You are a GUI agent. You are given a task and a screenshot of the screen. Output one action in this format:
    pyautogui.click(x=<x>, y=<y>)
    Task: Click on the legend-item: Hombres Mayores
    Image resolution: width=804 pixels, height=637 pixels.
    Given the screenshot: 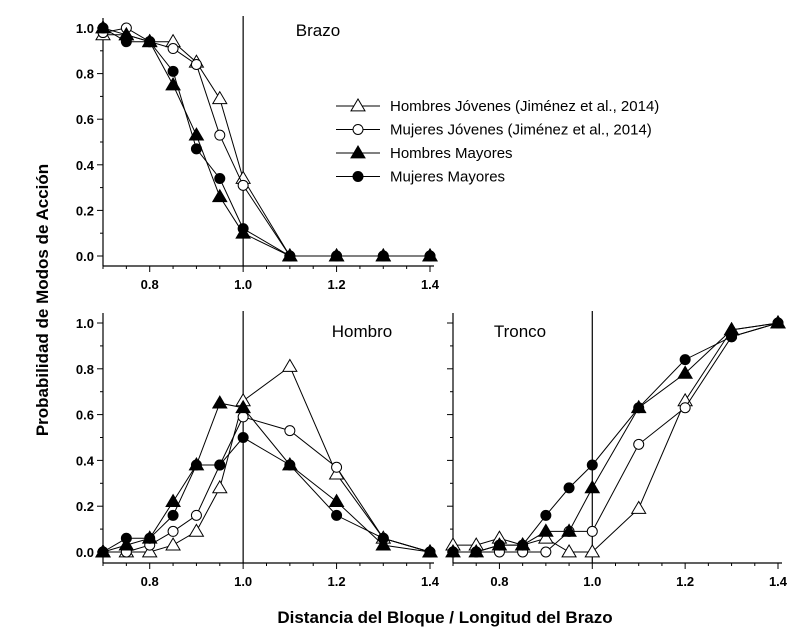 What is the action you would take?
    pyautogui.click(x=424, y=153)
    